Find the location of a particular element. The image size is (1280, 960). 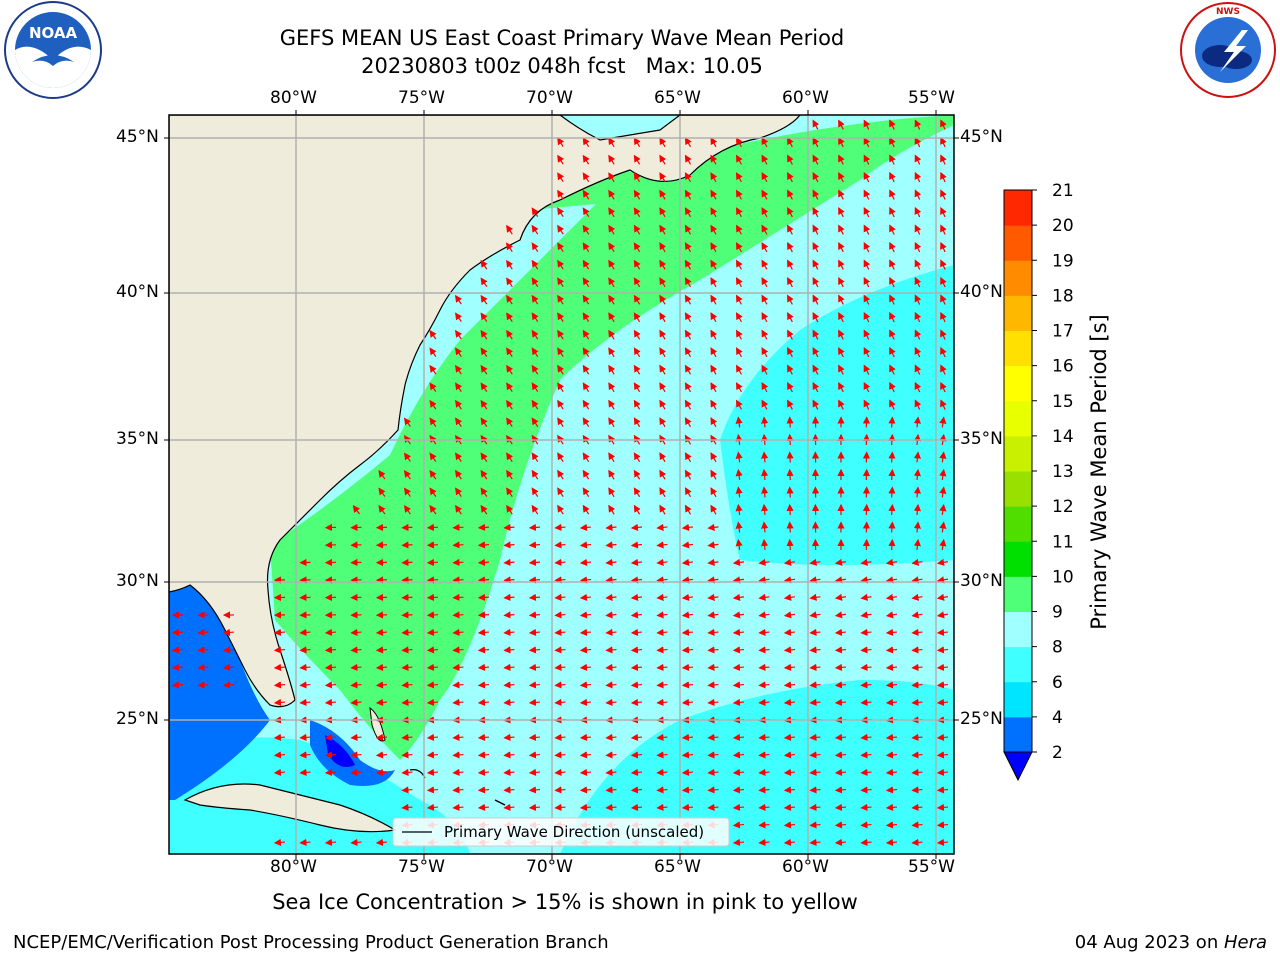

lon-tick-bottom: 70°W is located at coordinates (549, 867).